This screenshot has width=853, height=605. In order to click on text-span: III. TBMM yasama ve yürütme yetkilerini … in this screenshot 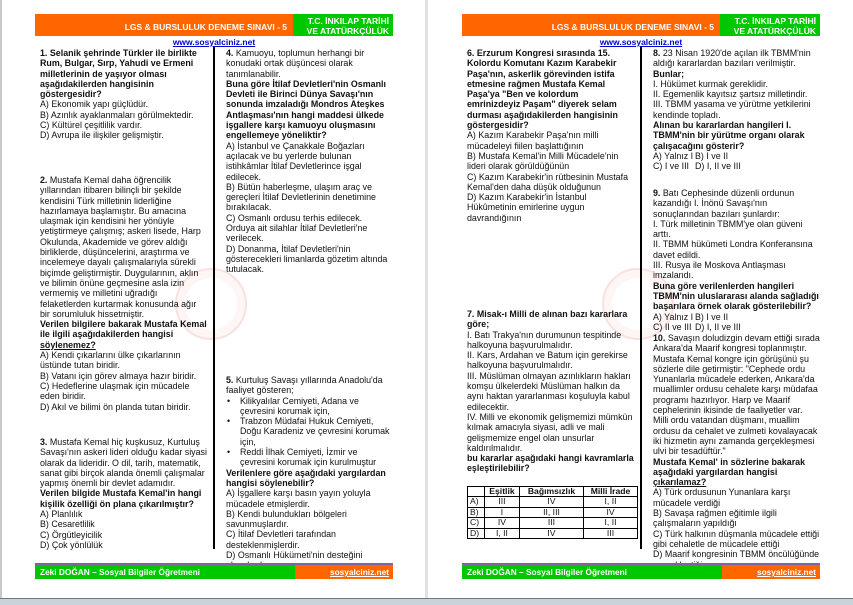, I will do `click(732, 109)`.